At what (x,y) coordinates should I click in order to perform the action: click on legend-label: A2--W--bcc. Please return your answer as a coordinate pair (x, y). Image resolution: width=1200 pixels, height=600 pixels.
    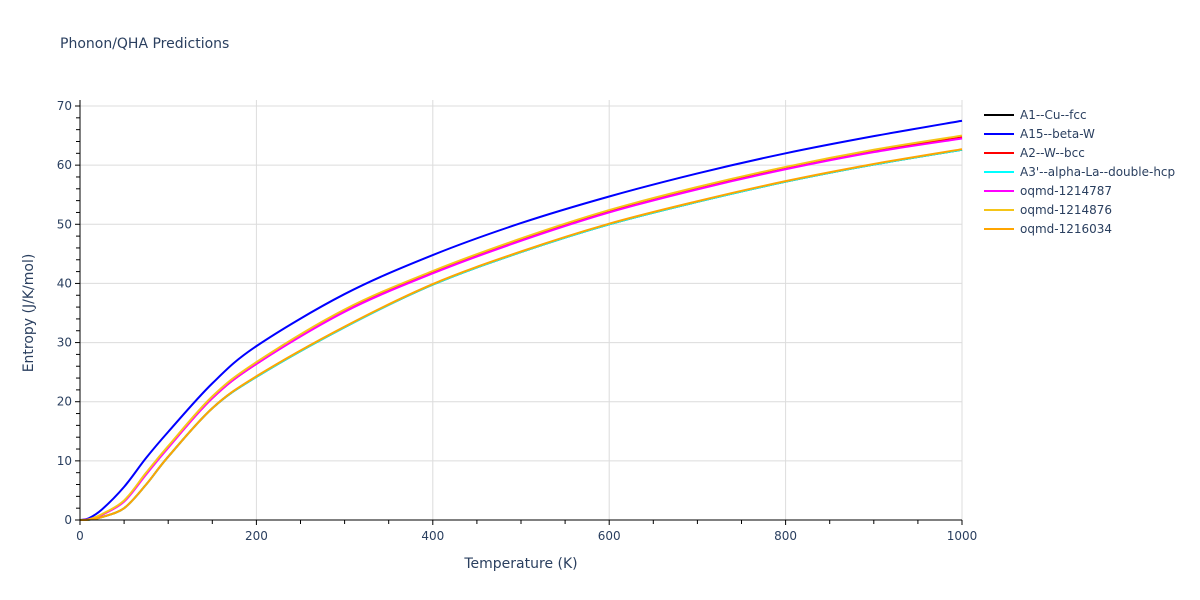
    Looking at the image, I should click on (1052, 152).